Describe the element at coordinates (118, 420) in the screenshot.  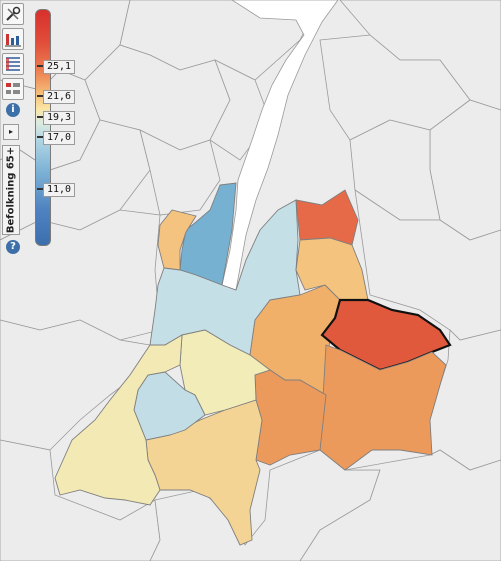
I see `municipality-southwest` at that location.